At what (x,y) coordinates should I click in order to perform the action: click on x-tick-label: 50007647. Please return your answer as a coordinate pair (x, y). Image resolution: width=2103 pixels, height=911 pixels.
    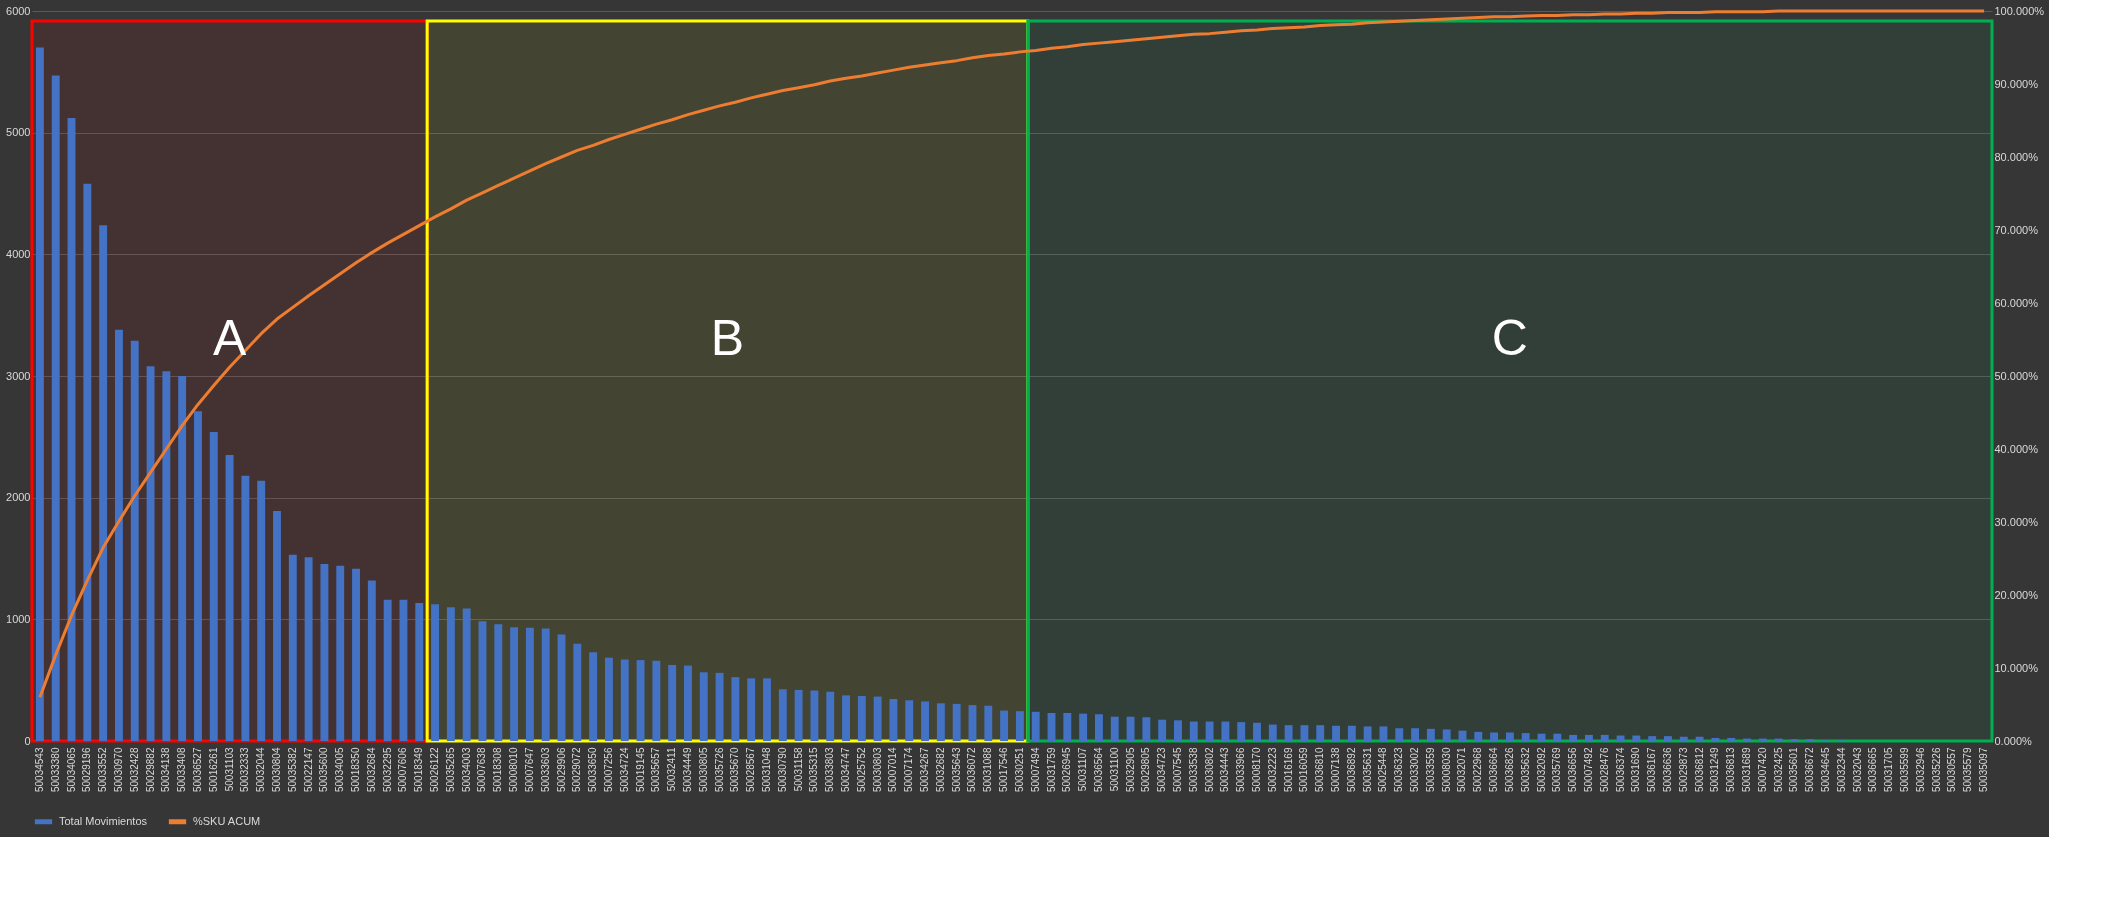
    Looking at the image, I should click on (529, 769).